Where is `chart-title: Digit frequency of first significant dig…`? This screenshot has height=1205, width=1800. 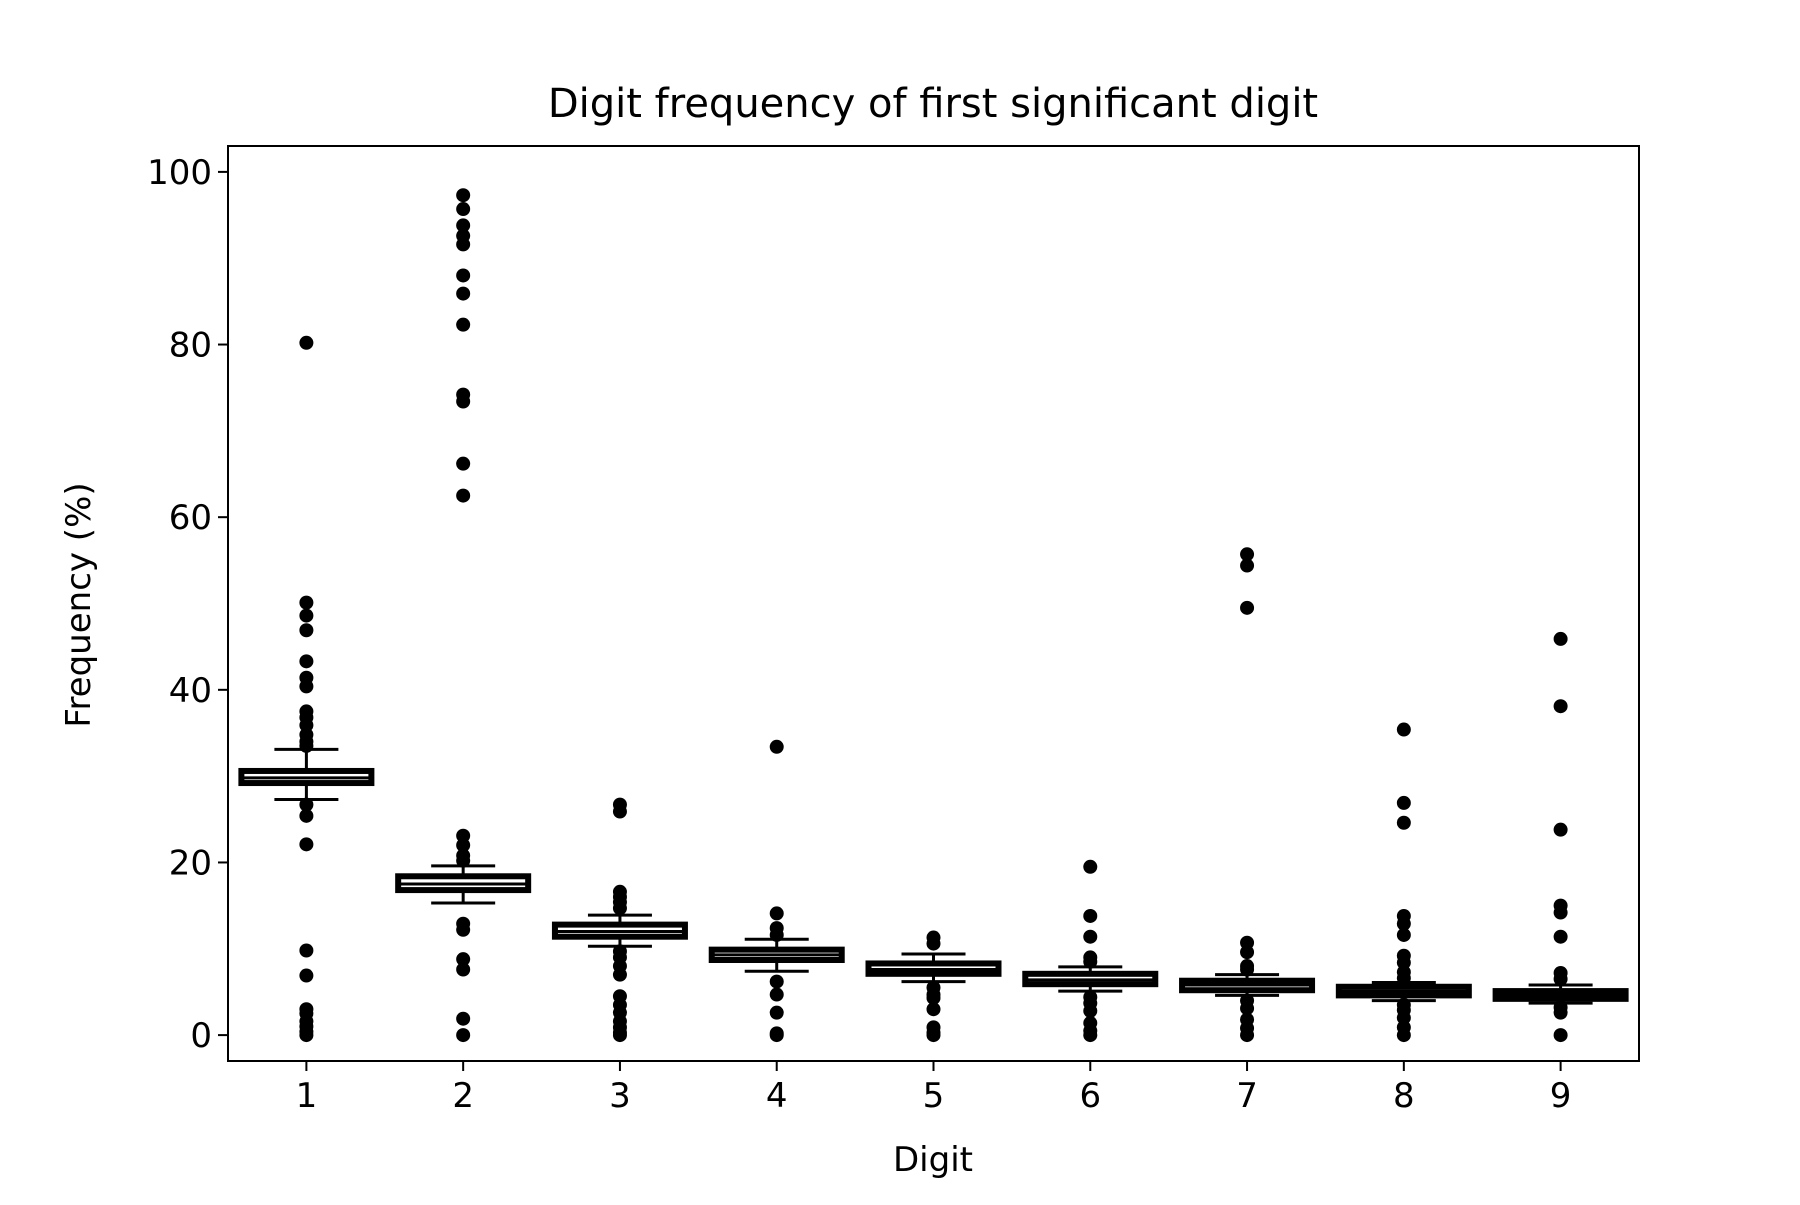 chart-title: Digit frequency of first significant dig… is located at coordinates (933, 104).